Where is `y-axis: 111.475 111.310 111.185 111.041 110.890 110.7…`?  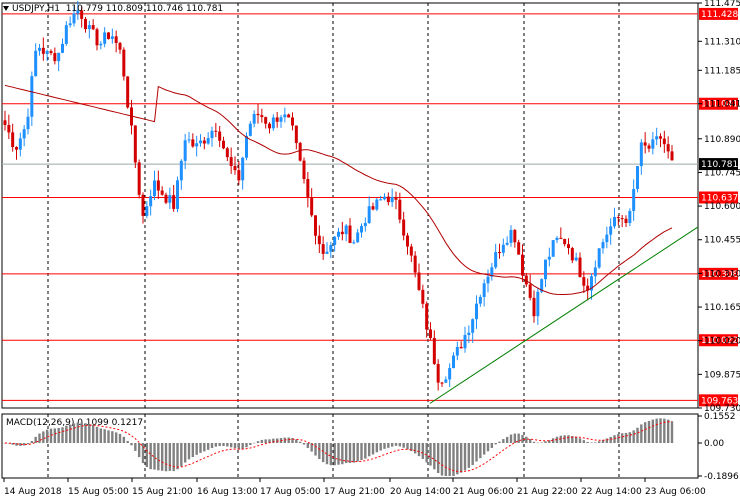 y-axis: 111.475 111.310 111.185 111.041 110.890 110.7… is located at coordinates (719, 207).